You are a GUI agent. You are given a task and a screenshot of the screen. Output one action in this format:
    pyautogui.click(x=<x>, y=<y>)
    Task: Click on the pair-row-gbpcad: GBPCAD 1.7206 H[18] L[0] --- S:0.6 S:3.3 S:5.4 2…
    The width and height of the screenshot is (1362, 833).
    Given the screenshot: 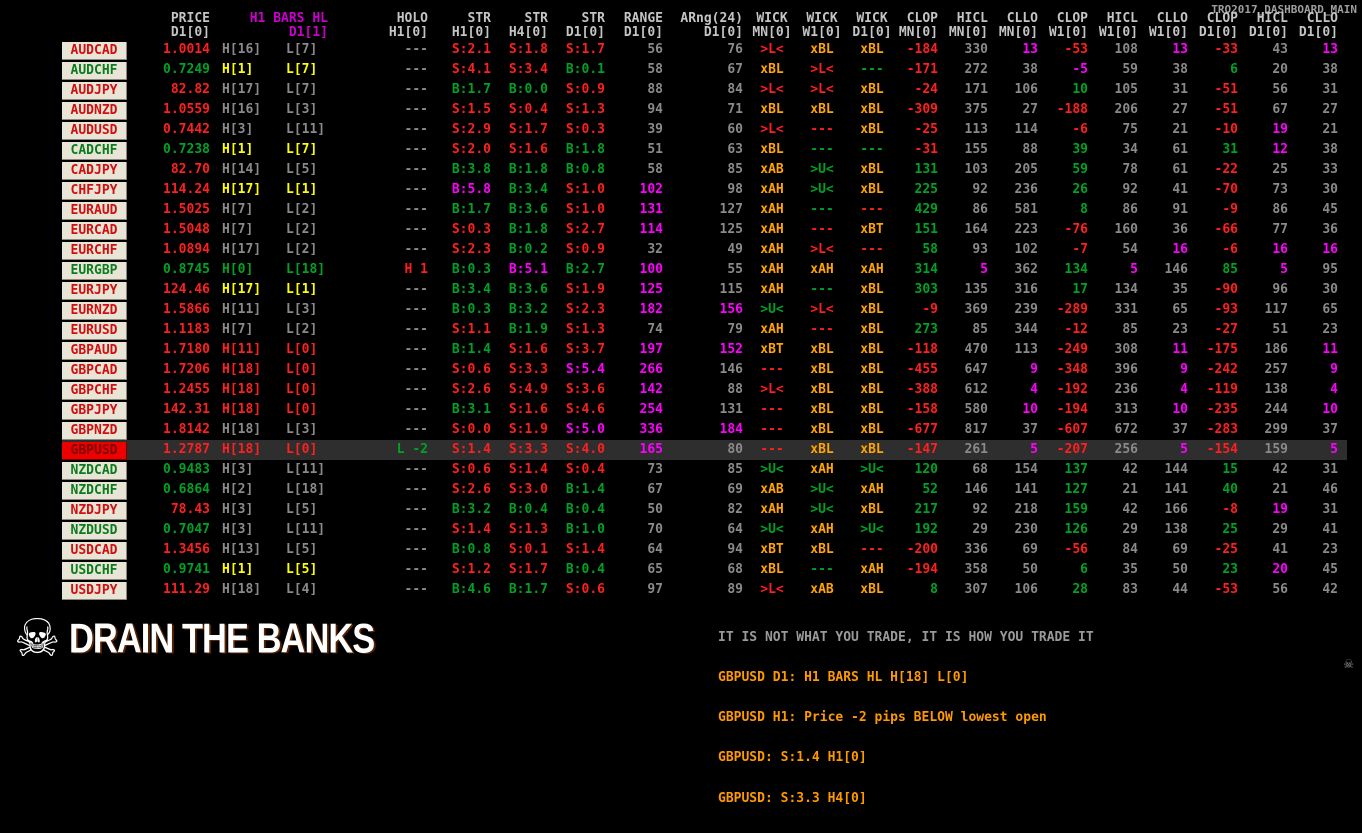 What is the action you would take?
    pyautogui.click(x=704, y=370)
    